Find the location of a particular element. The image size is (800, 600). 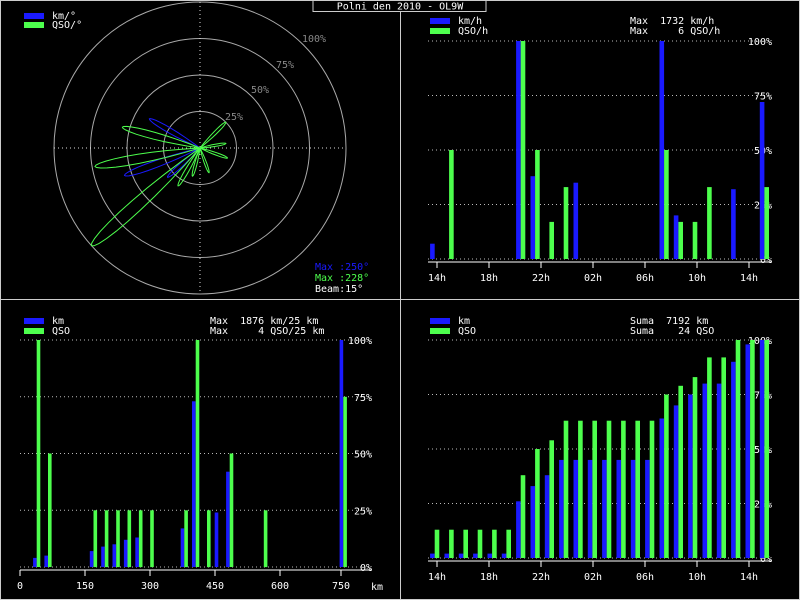

x-tick-label: 06h is located at coordinates (645, 278).